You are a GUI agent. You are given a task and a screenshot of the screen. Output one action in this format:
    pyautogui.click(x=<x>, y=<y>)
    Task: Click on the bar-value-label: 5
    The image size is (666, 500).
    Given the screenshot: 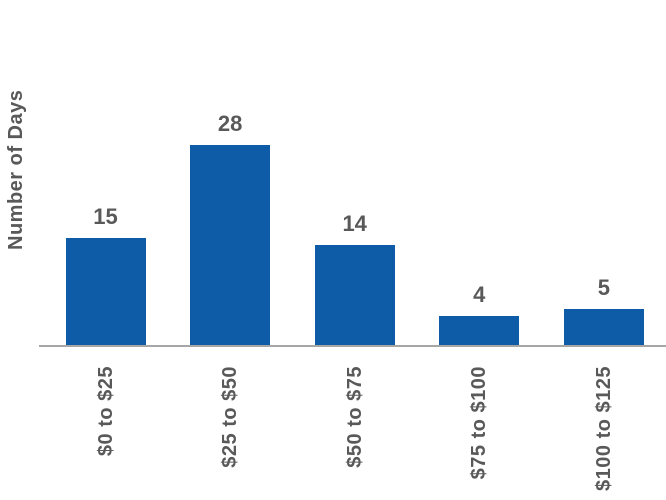 What is the action you would take?
    pyautogui.click(x=604, y=287)
    